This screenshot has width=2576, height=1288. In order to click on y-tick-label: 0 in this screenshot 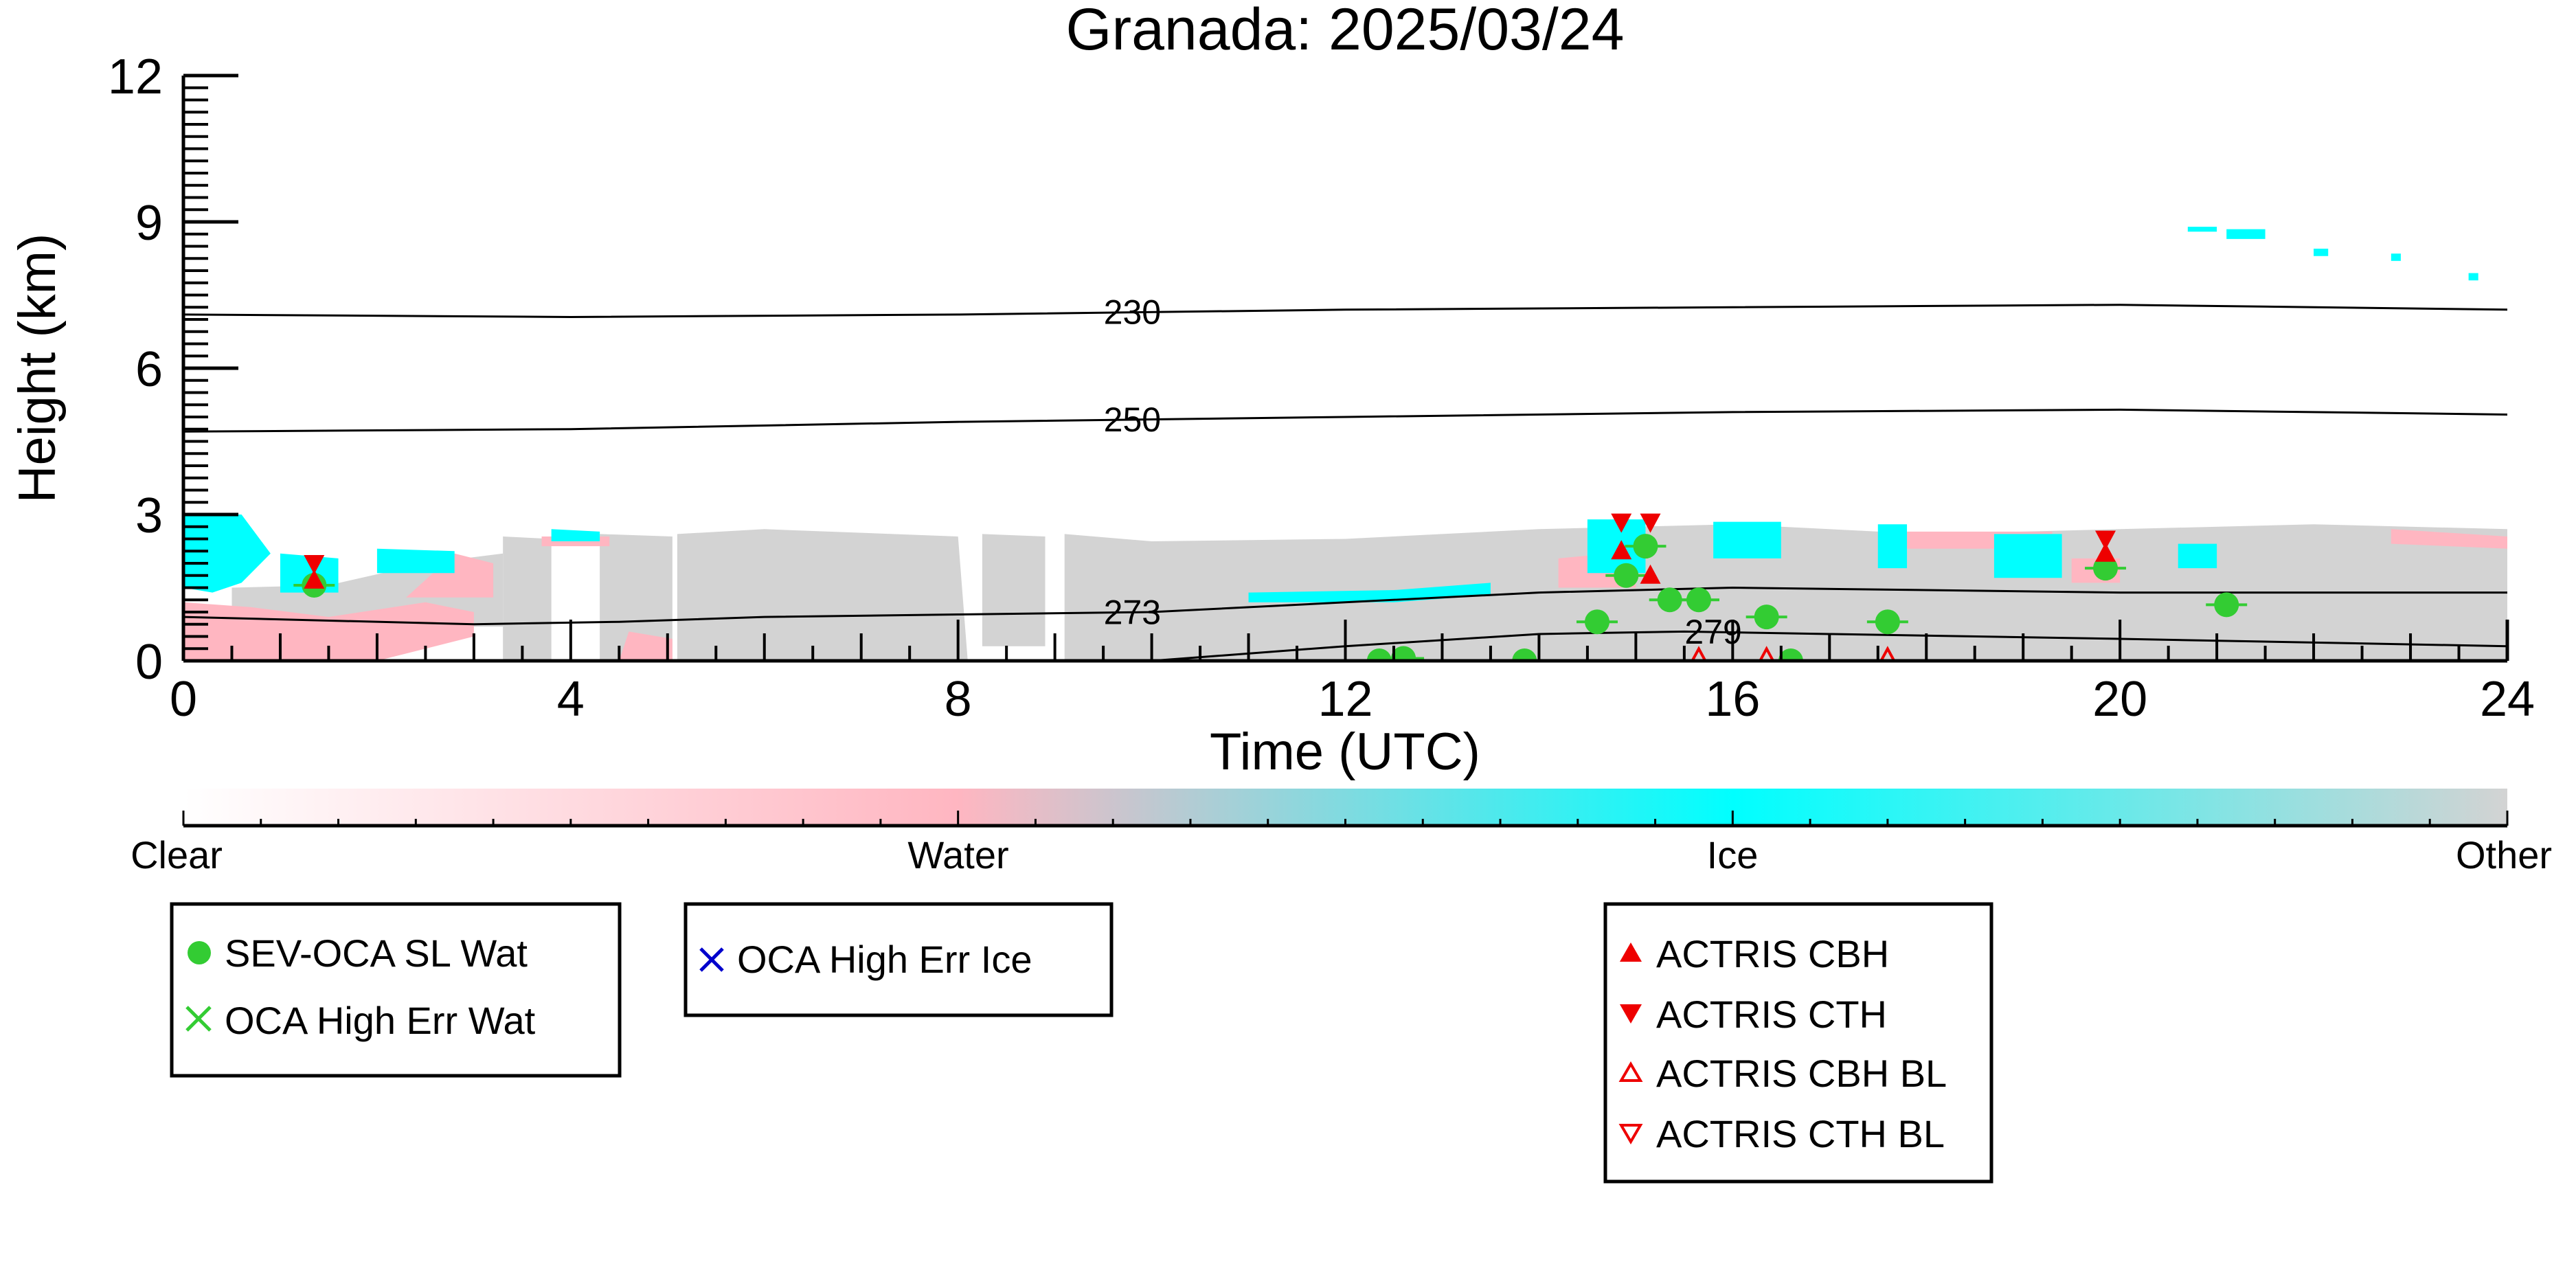, I will do `click(149, 662)`.